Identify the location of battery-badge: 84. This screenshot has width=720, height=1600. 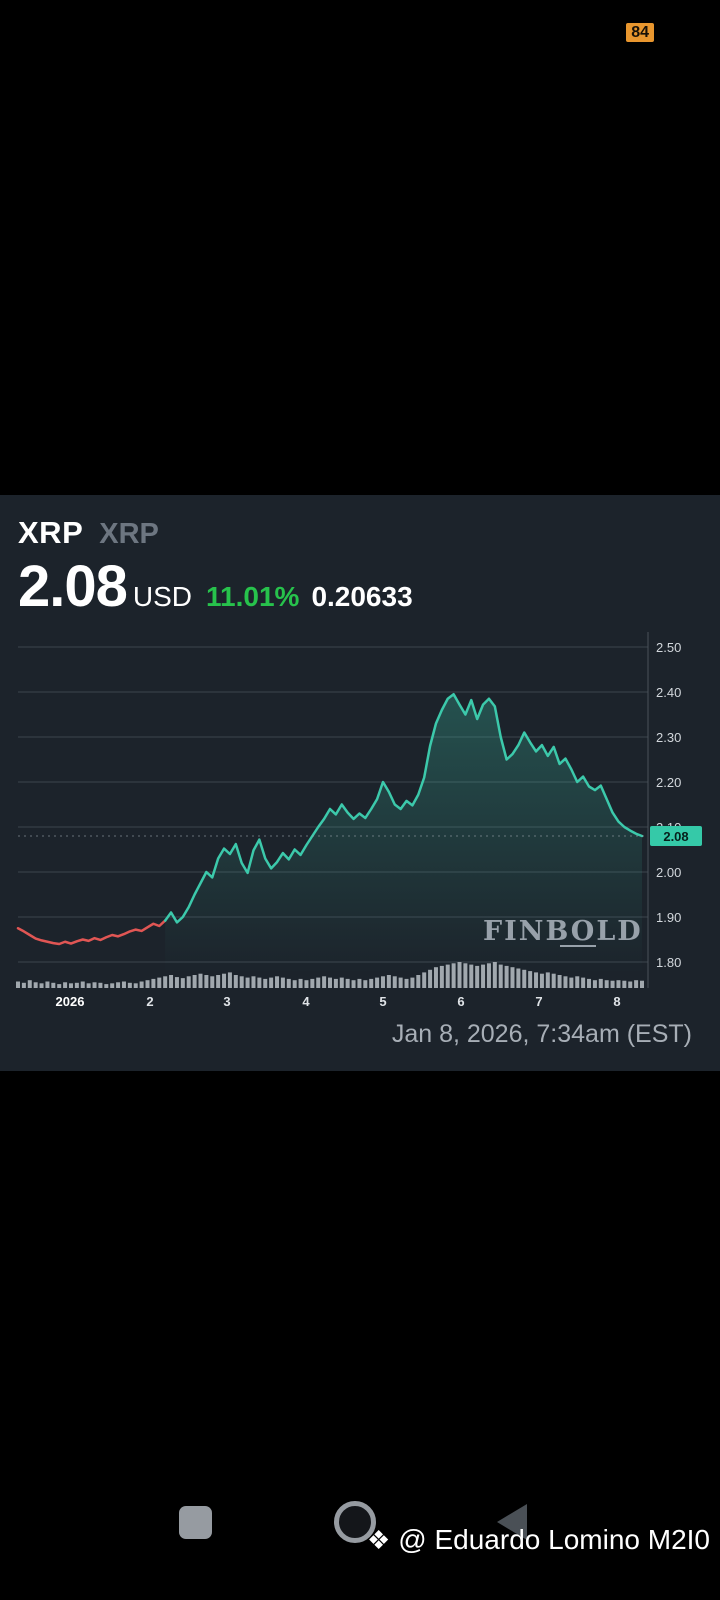
(640, 32).